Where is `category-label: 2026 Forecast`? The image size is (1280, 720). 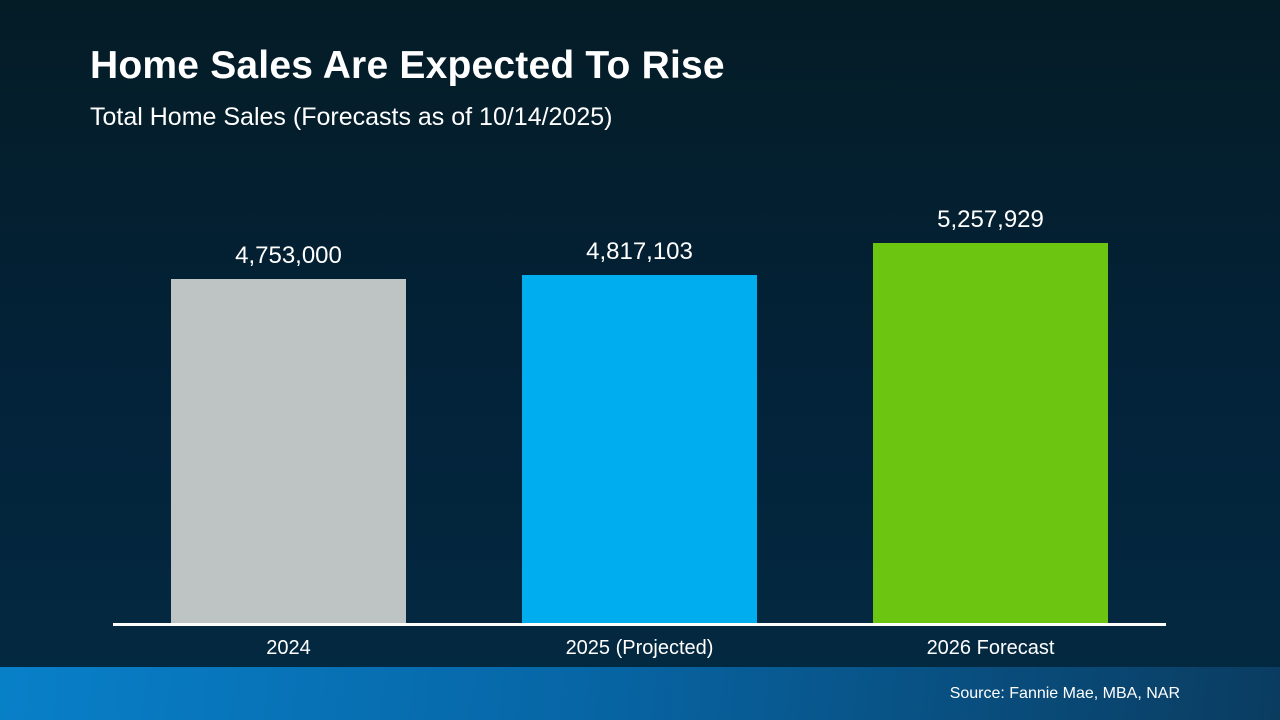
category-label: 2026 Forecast is located at coordinates (990, 648).